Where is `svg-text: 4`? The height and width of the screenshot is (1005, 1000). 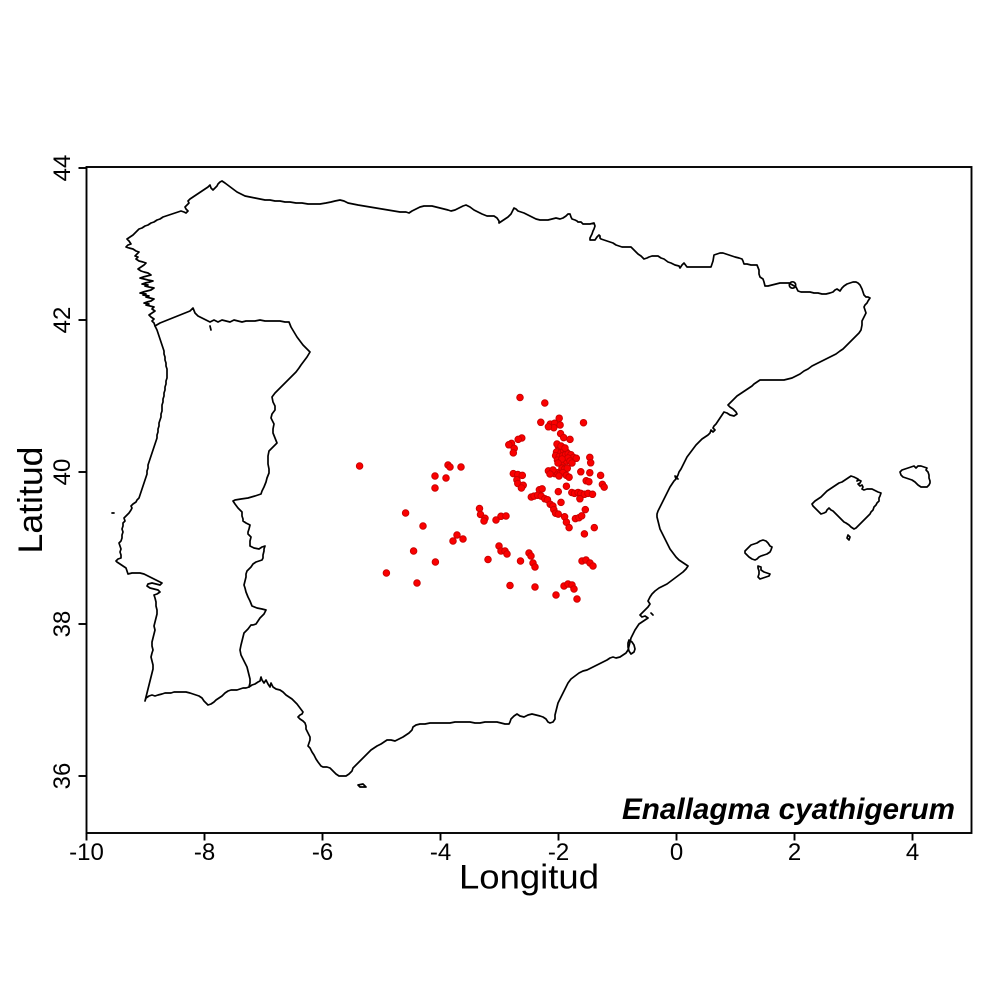
svg-text: 4 is located at coordinates (912, 852).